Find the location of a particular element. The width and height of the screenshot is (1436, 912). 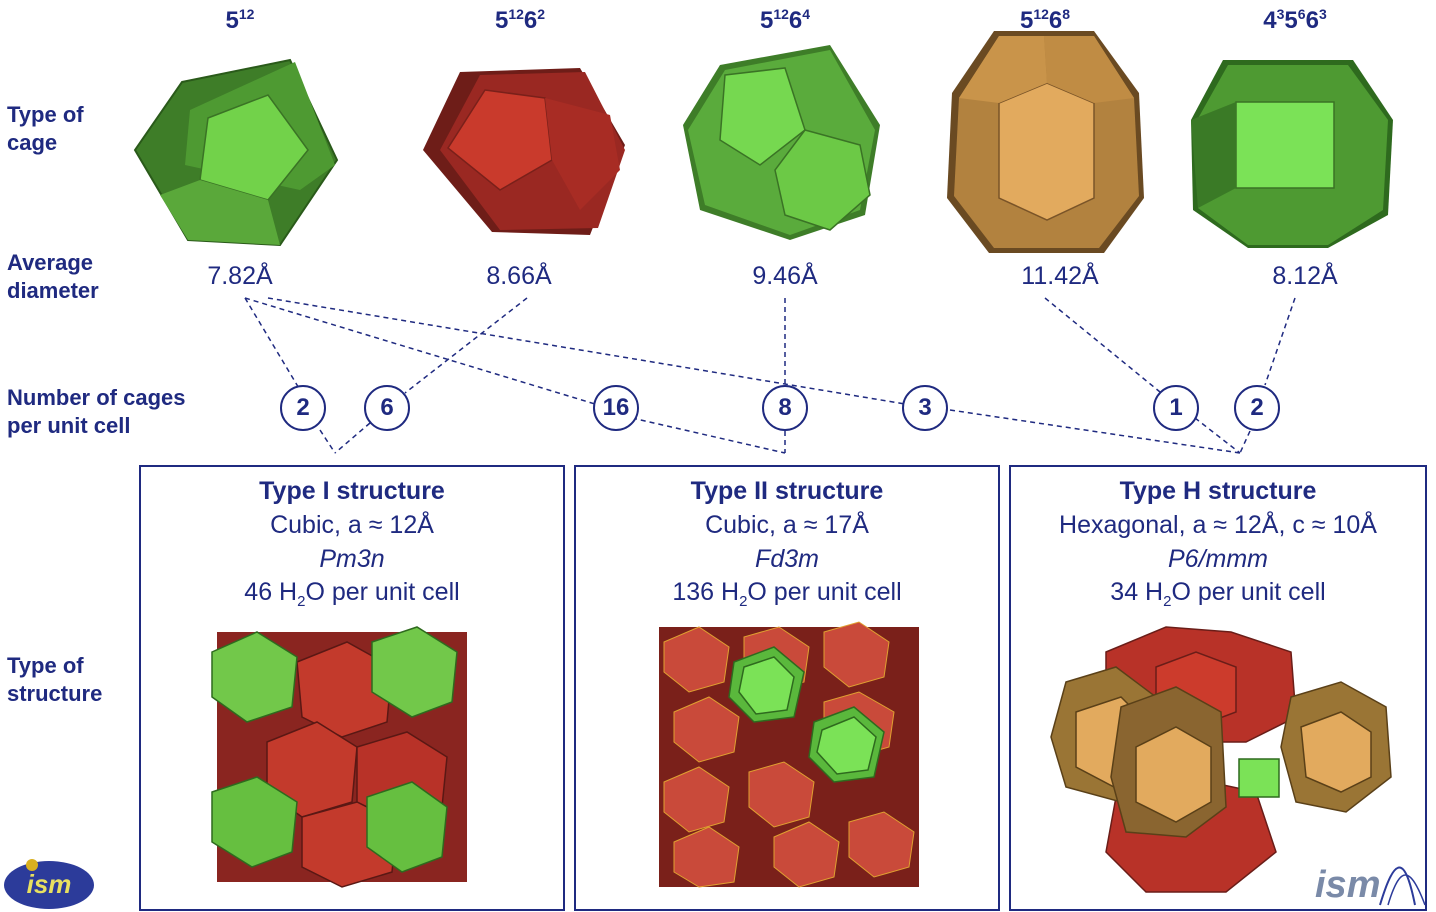

diameter-51264: 9.46Å is located at coordinates (785, 276).